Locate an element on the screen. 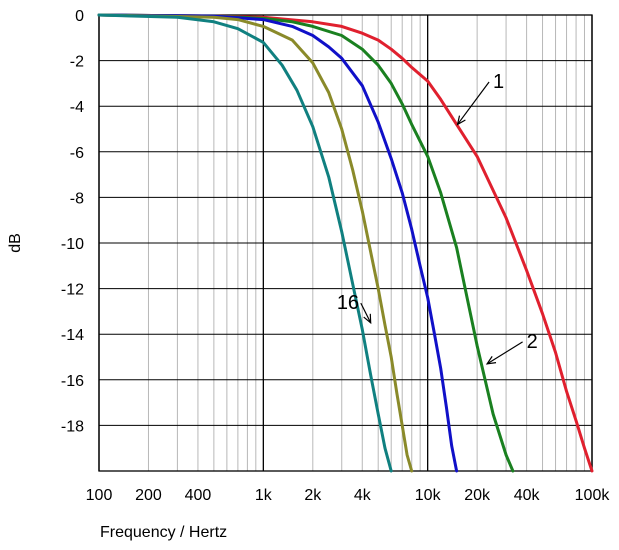 This screenshot has width=619, height=550. y-tick-label: -10 is located at coordinates (72, 244).